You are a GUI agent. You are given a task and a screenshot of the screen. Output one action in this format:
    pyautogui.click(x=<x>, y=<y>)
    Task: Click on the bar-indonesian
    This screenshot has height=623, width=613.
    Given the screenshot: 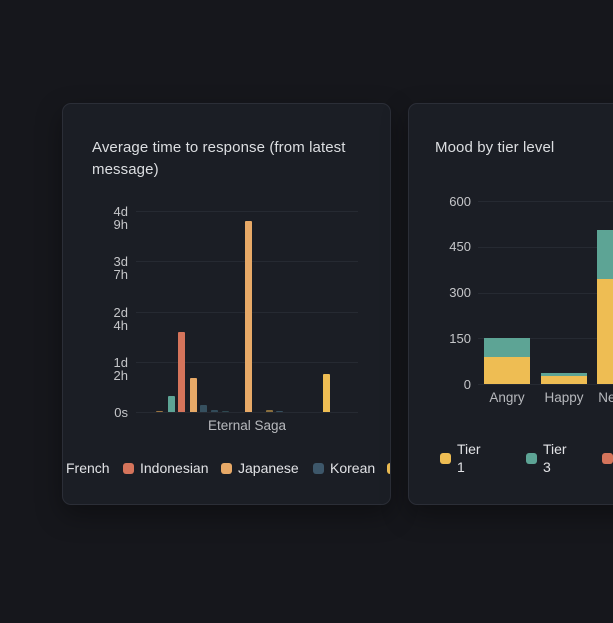 What is the action you would take?
    pyautogui.click(x=182, y=371)
    